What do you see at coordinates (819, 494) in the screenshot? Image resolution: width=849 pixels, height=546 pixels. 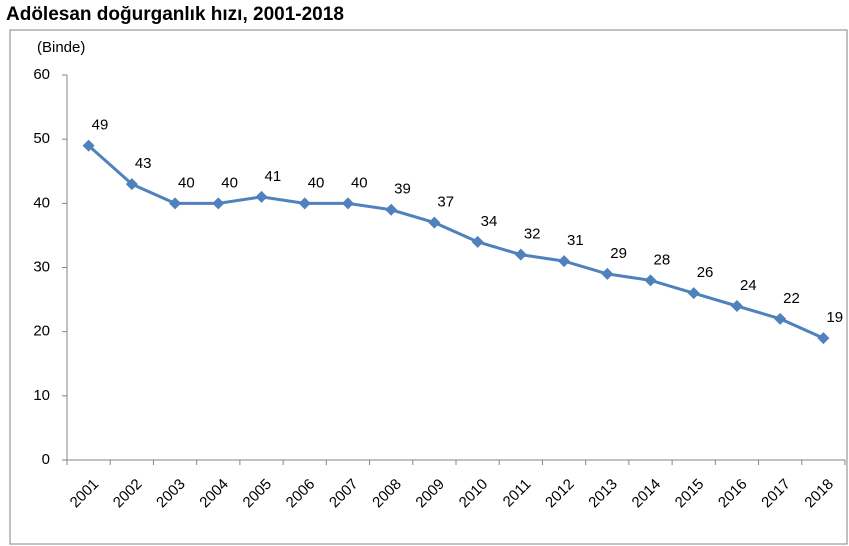 I see `x-tick-label: 2018` at bounding box center [819, 494].